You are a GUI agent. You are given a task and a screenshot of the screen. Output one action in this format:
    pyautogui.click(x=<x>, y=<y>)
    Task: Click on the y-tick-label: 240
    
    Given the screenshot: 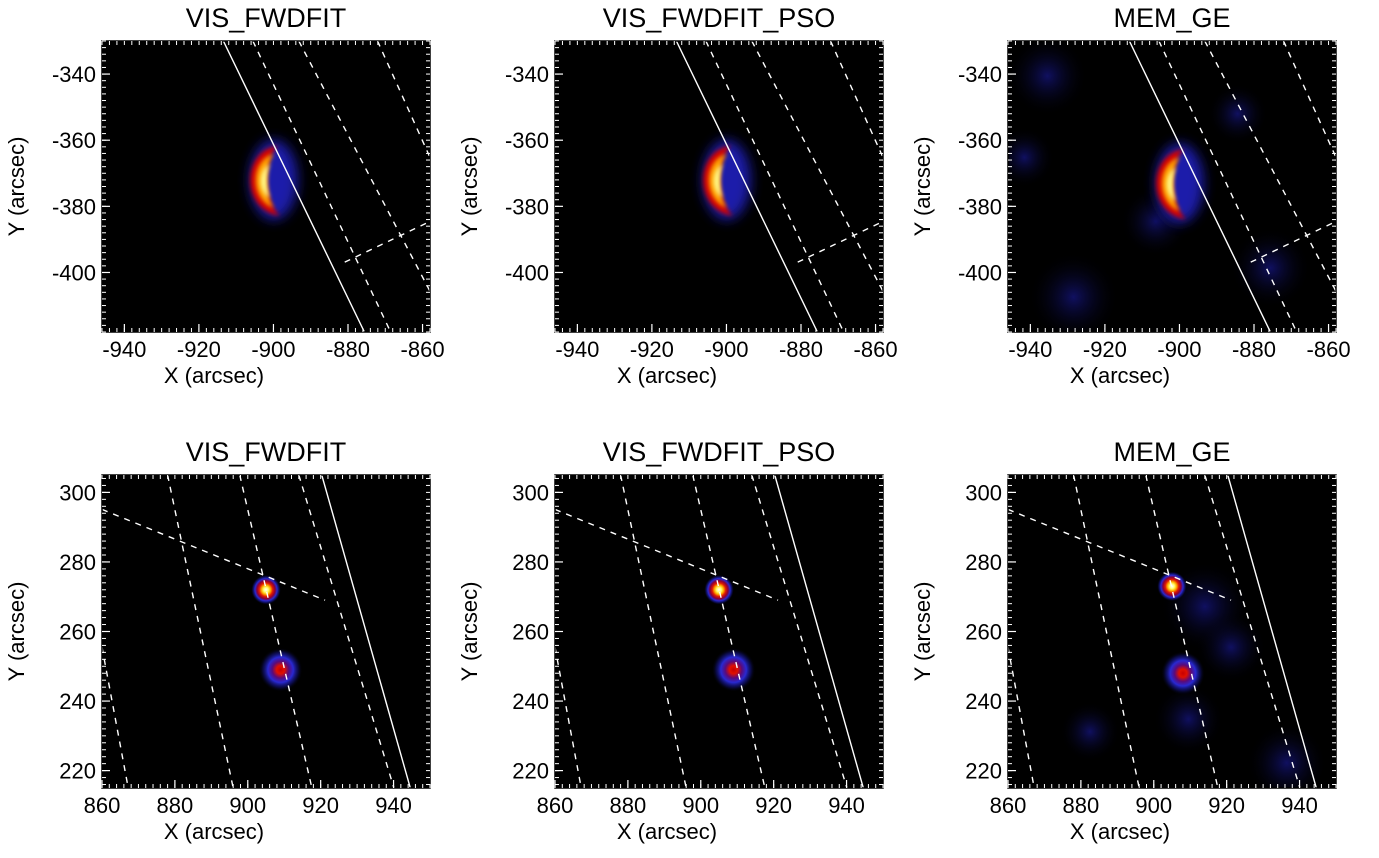 What is the action you would take?
    pyautogui.click(x=983, y=701)
    